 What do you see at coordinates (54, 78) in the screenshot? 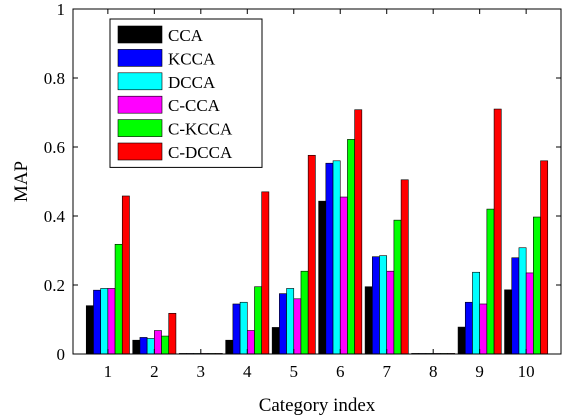
I see `y-tick-label: 0.8` at bounding box center [54, 78].